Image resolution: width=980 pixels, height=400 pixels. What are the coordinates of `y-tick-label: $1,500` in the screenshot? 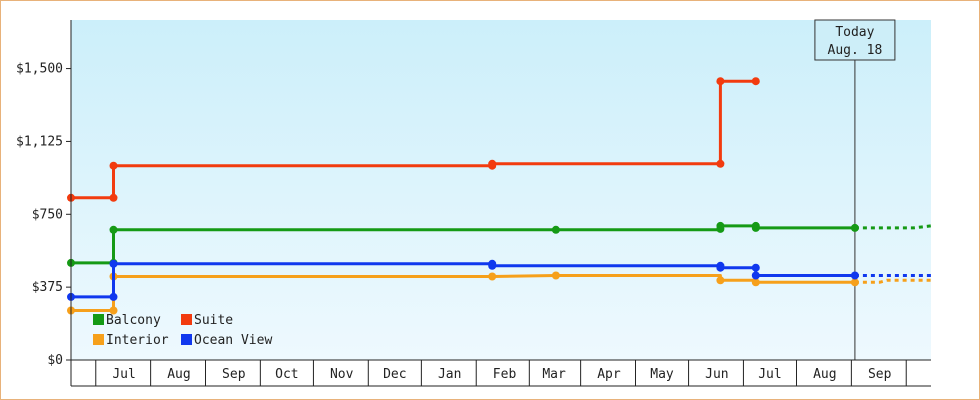 It's located at (39, 69).